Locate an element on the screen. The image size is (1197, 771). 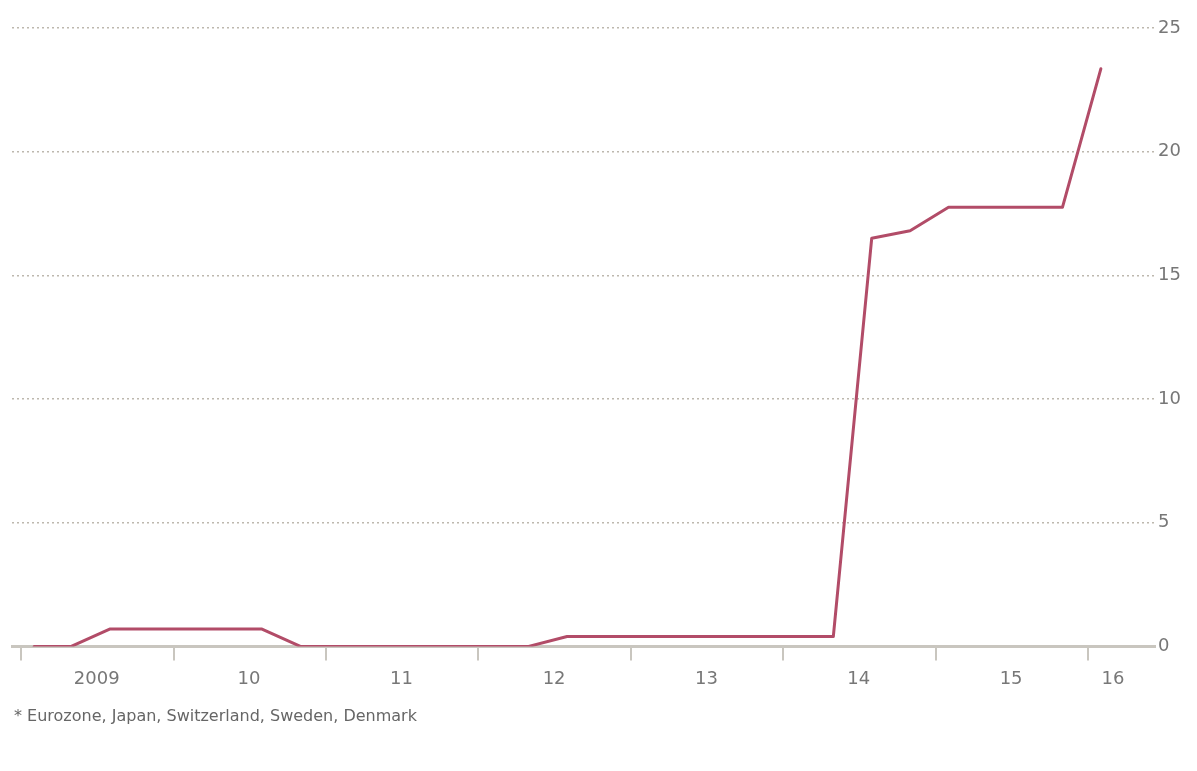
x-tick-label: 12 is located at coordinates (554, 677).